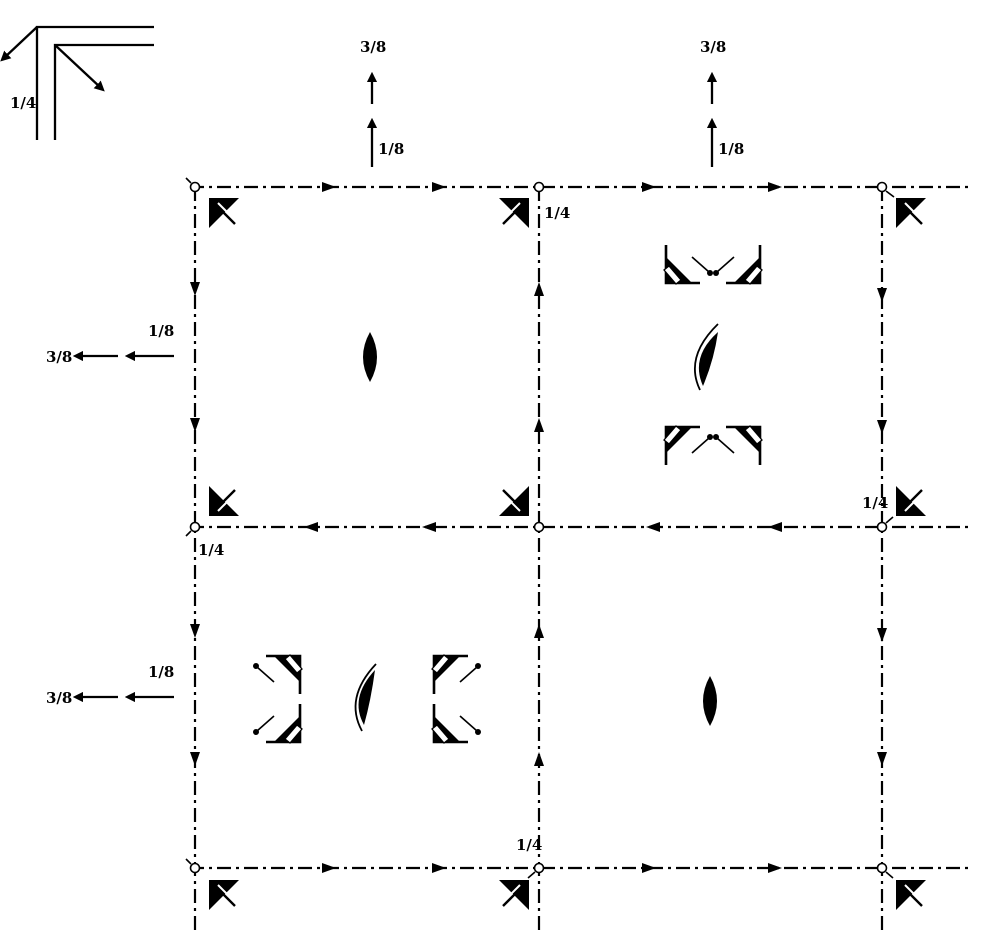 The height and width of the screenshot is (936, 981). I want to click on projection-axes, so click(77, 82).